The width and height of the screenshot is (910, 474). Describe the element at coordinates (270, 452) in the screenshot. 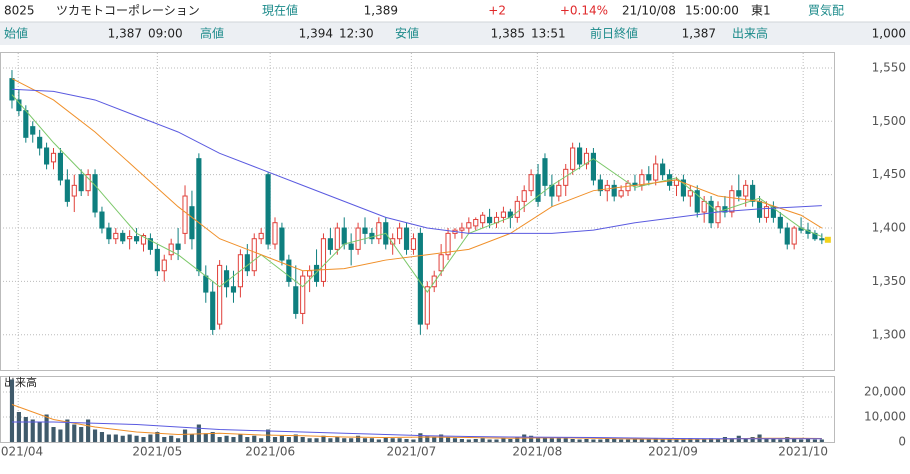

I see `x-tick-label: 2021/06` at that location.